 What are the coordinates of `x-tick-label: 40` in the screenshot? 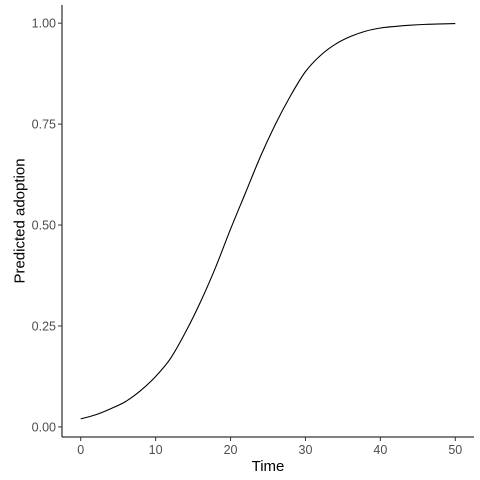 It's located at (380, 450).